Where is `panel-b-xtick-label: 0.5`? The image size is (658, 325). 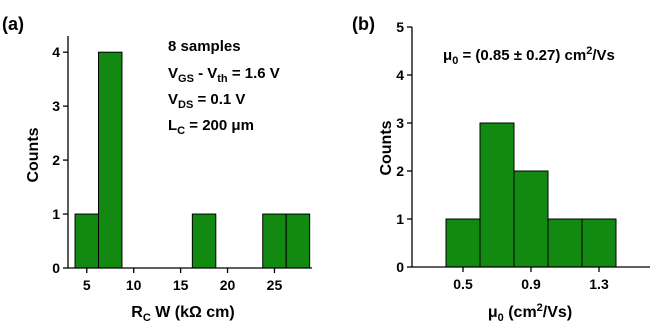 panel-b-xtick-label: 0.5 is located at coordinates (463, 284).